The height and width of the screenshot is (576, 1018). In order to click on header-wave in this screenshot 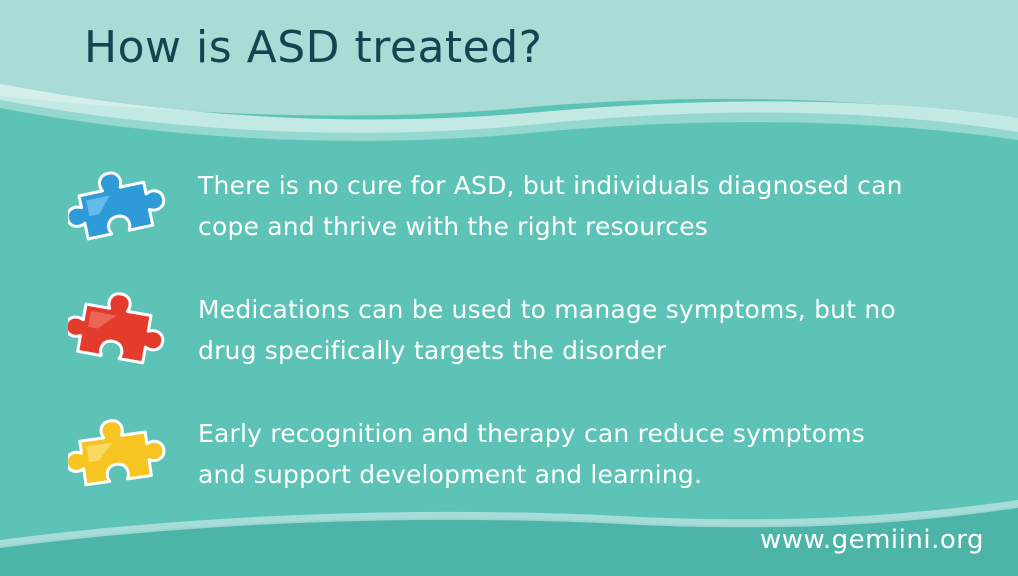, I will do `click(509, 108)`.